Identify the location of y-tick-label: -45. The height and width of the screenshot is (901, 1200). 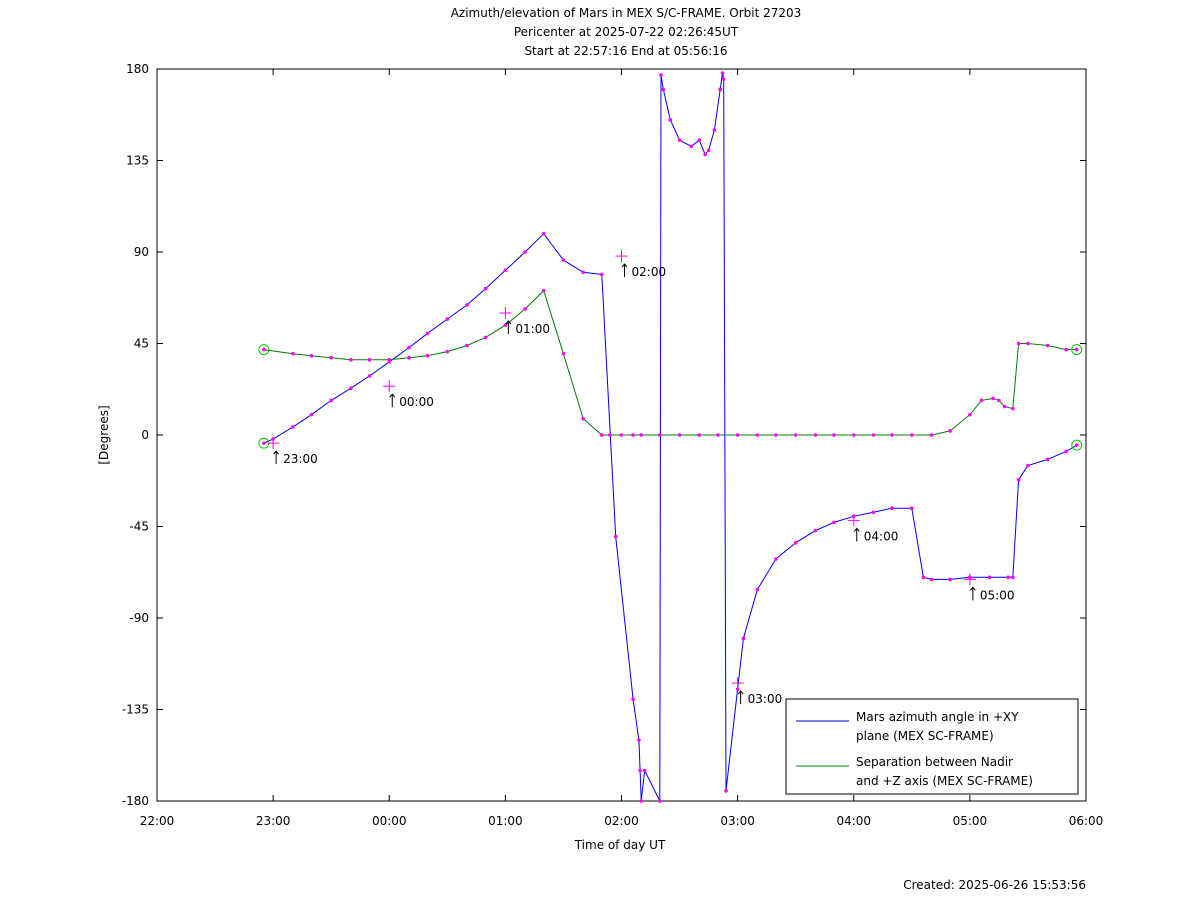
(139, 527).